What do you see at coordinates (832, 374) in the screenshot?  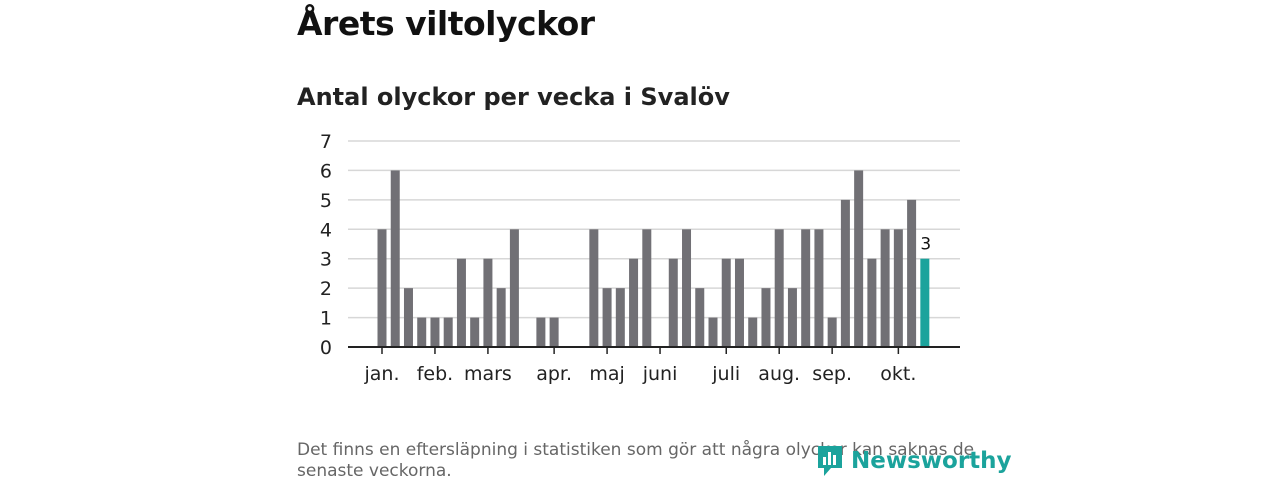 I see `x-tick-label: sep.` at bounding box center [832, 374].